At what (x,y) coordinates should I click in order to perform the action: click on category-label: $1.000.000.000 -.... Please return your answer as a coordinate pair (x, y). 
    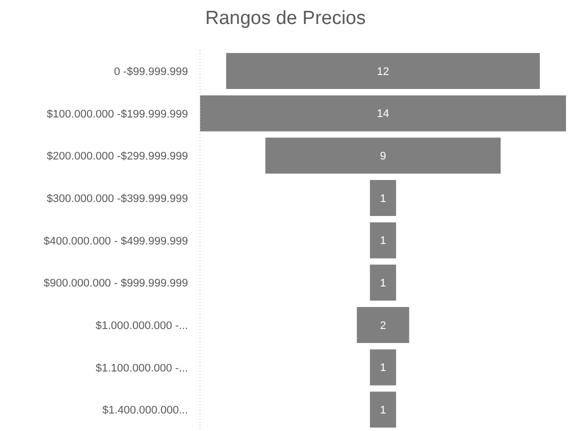
    Looking at the image, I should click on (142, 326).